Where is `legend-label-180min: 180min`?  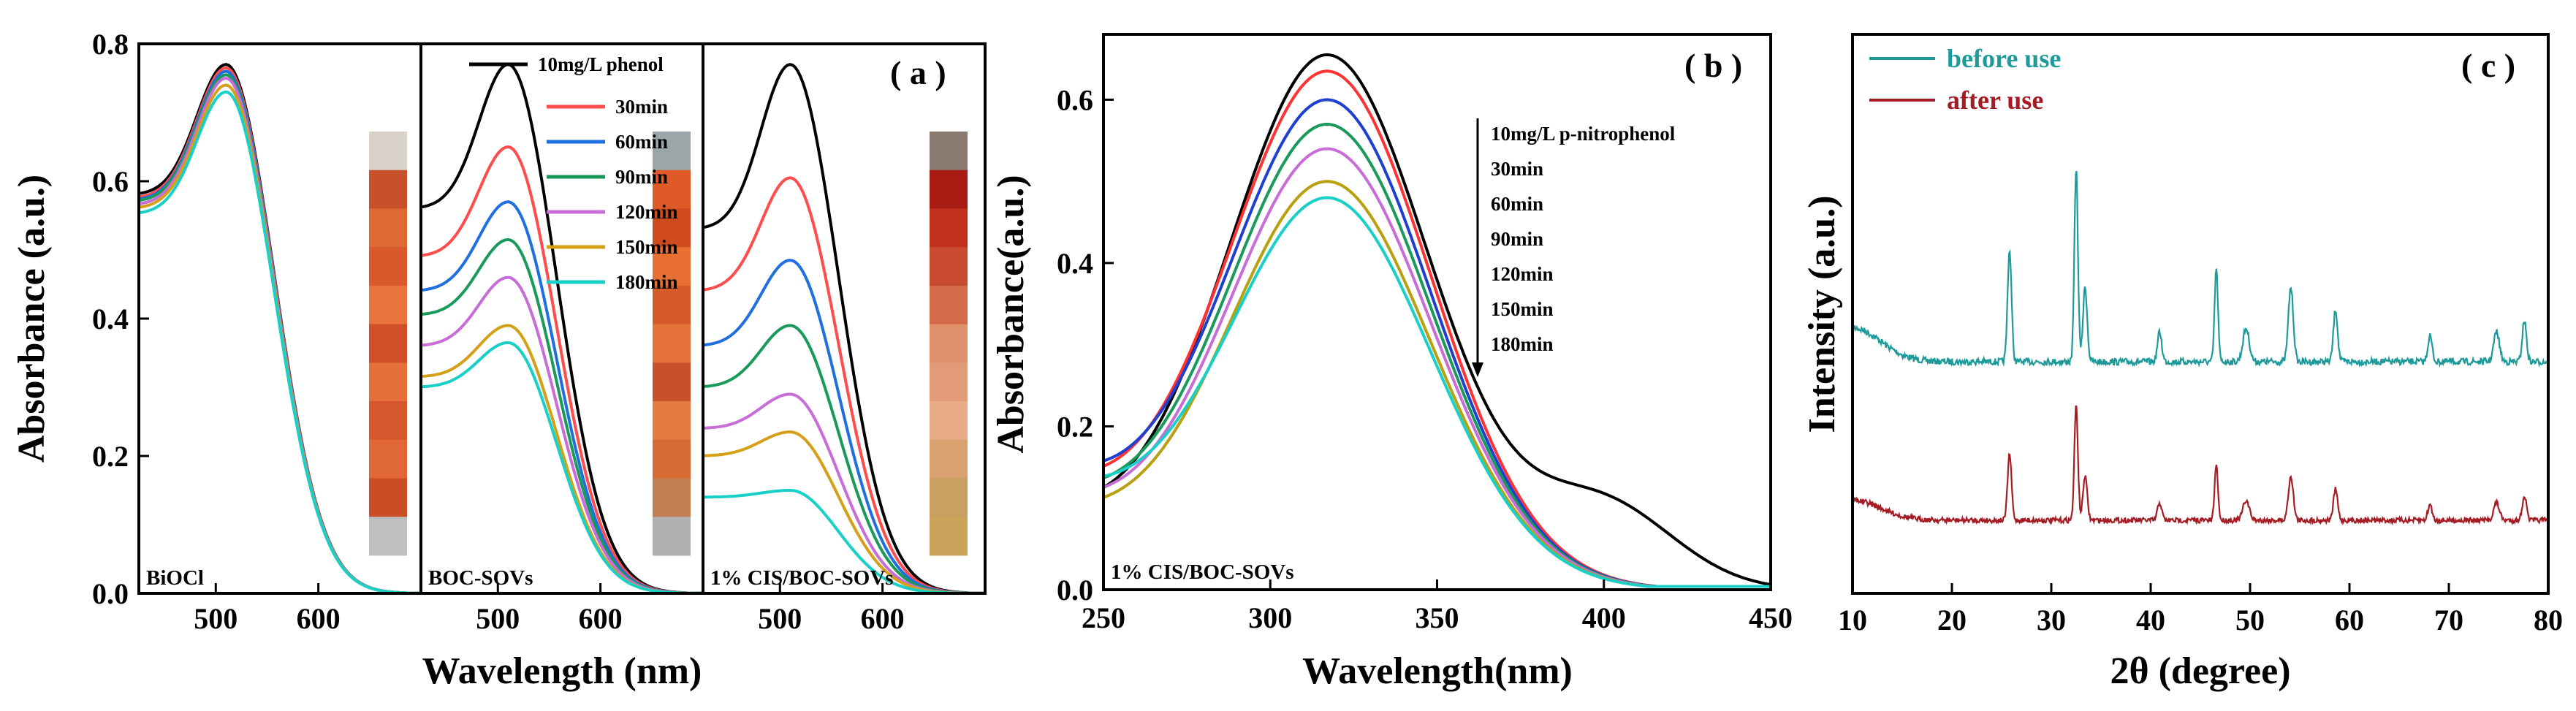
legend-label-180min: 180min is located at coordinates (646, 282).